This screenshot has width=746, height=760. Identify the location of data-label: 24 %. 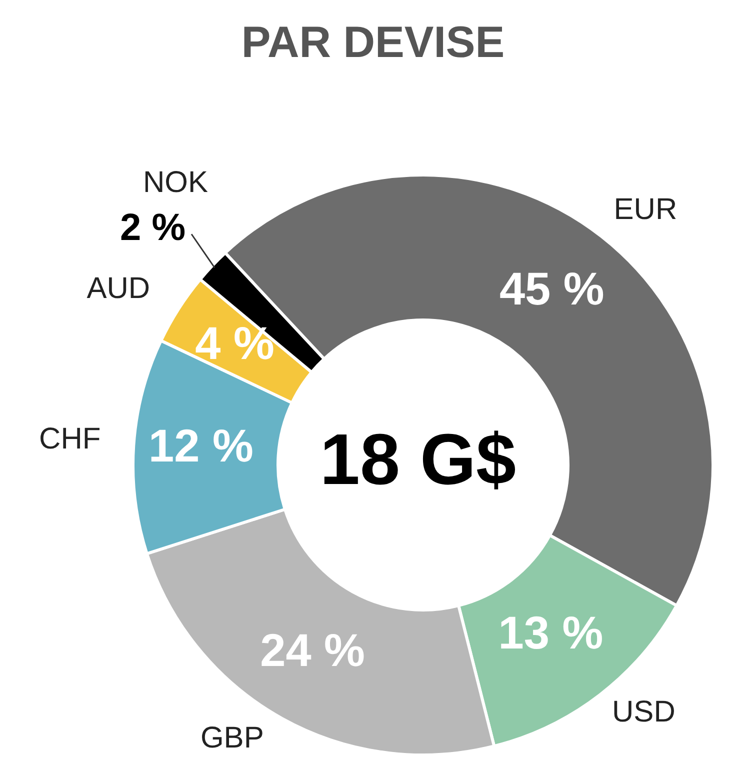
(312, 650).